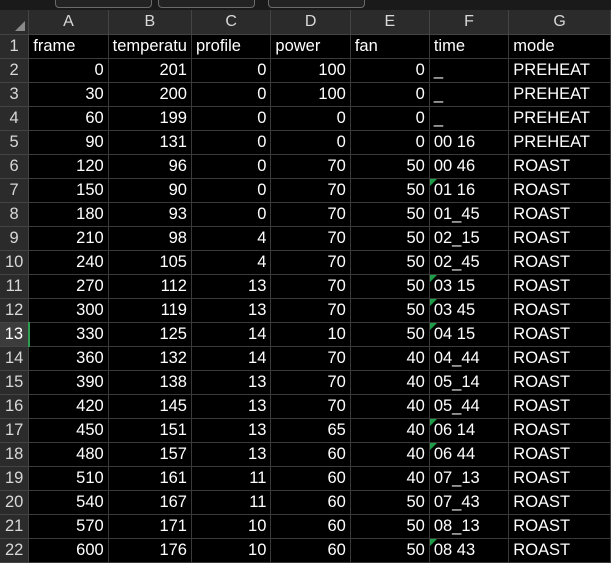  What do you see at coordinates (469, 142) in the screenshot?
I see `cell-time: 00 16` at bounding box center [469, 142].